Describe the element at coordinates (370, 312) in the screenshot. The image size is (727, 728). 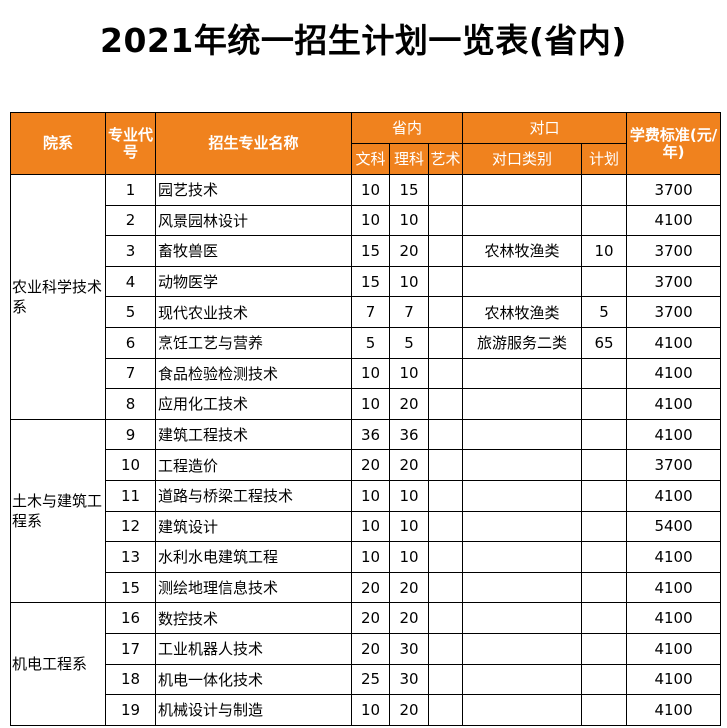
I see `arts-count-cell: 7` at that location.